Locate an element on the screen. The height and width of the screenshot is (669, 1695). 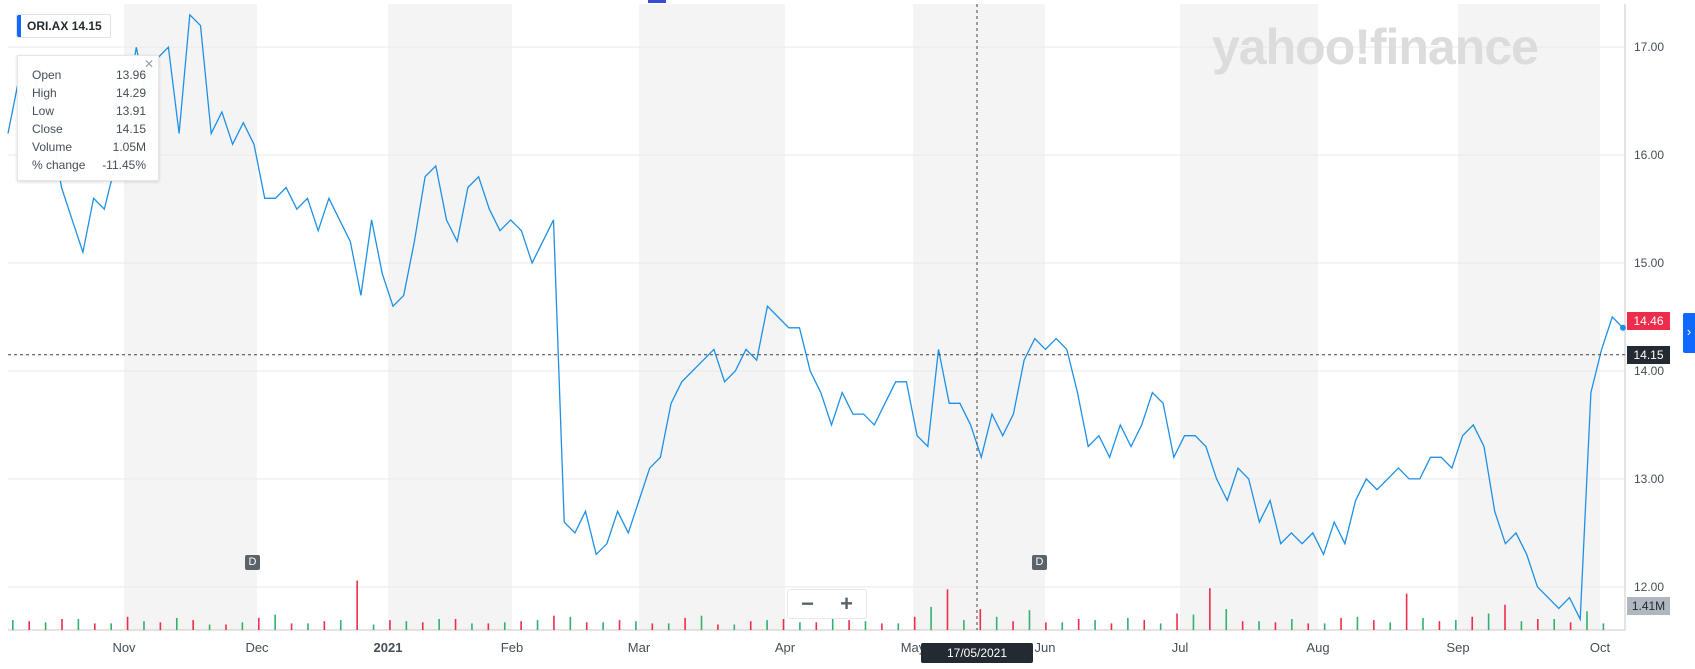
tooltip-row-volume: Volume 1.05M is located at coordinates (89, 149).